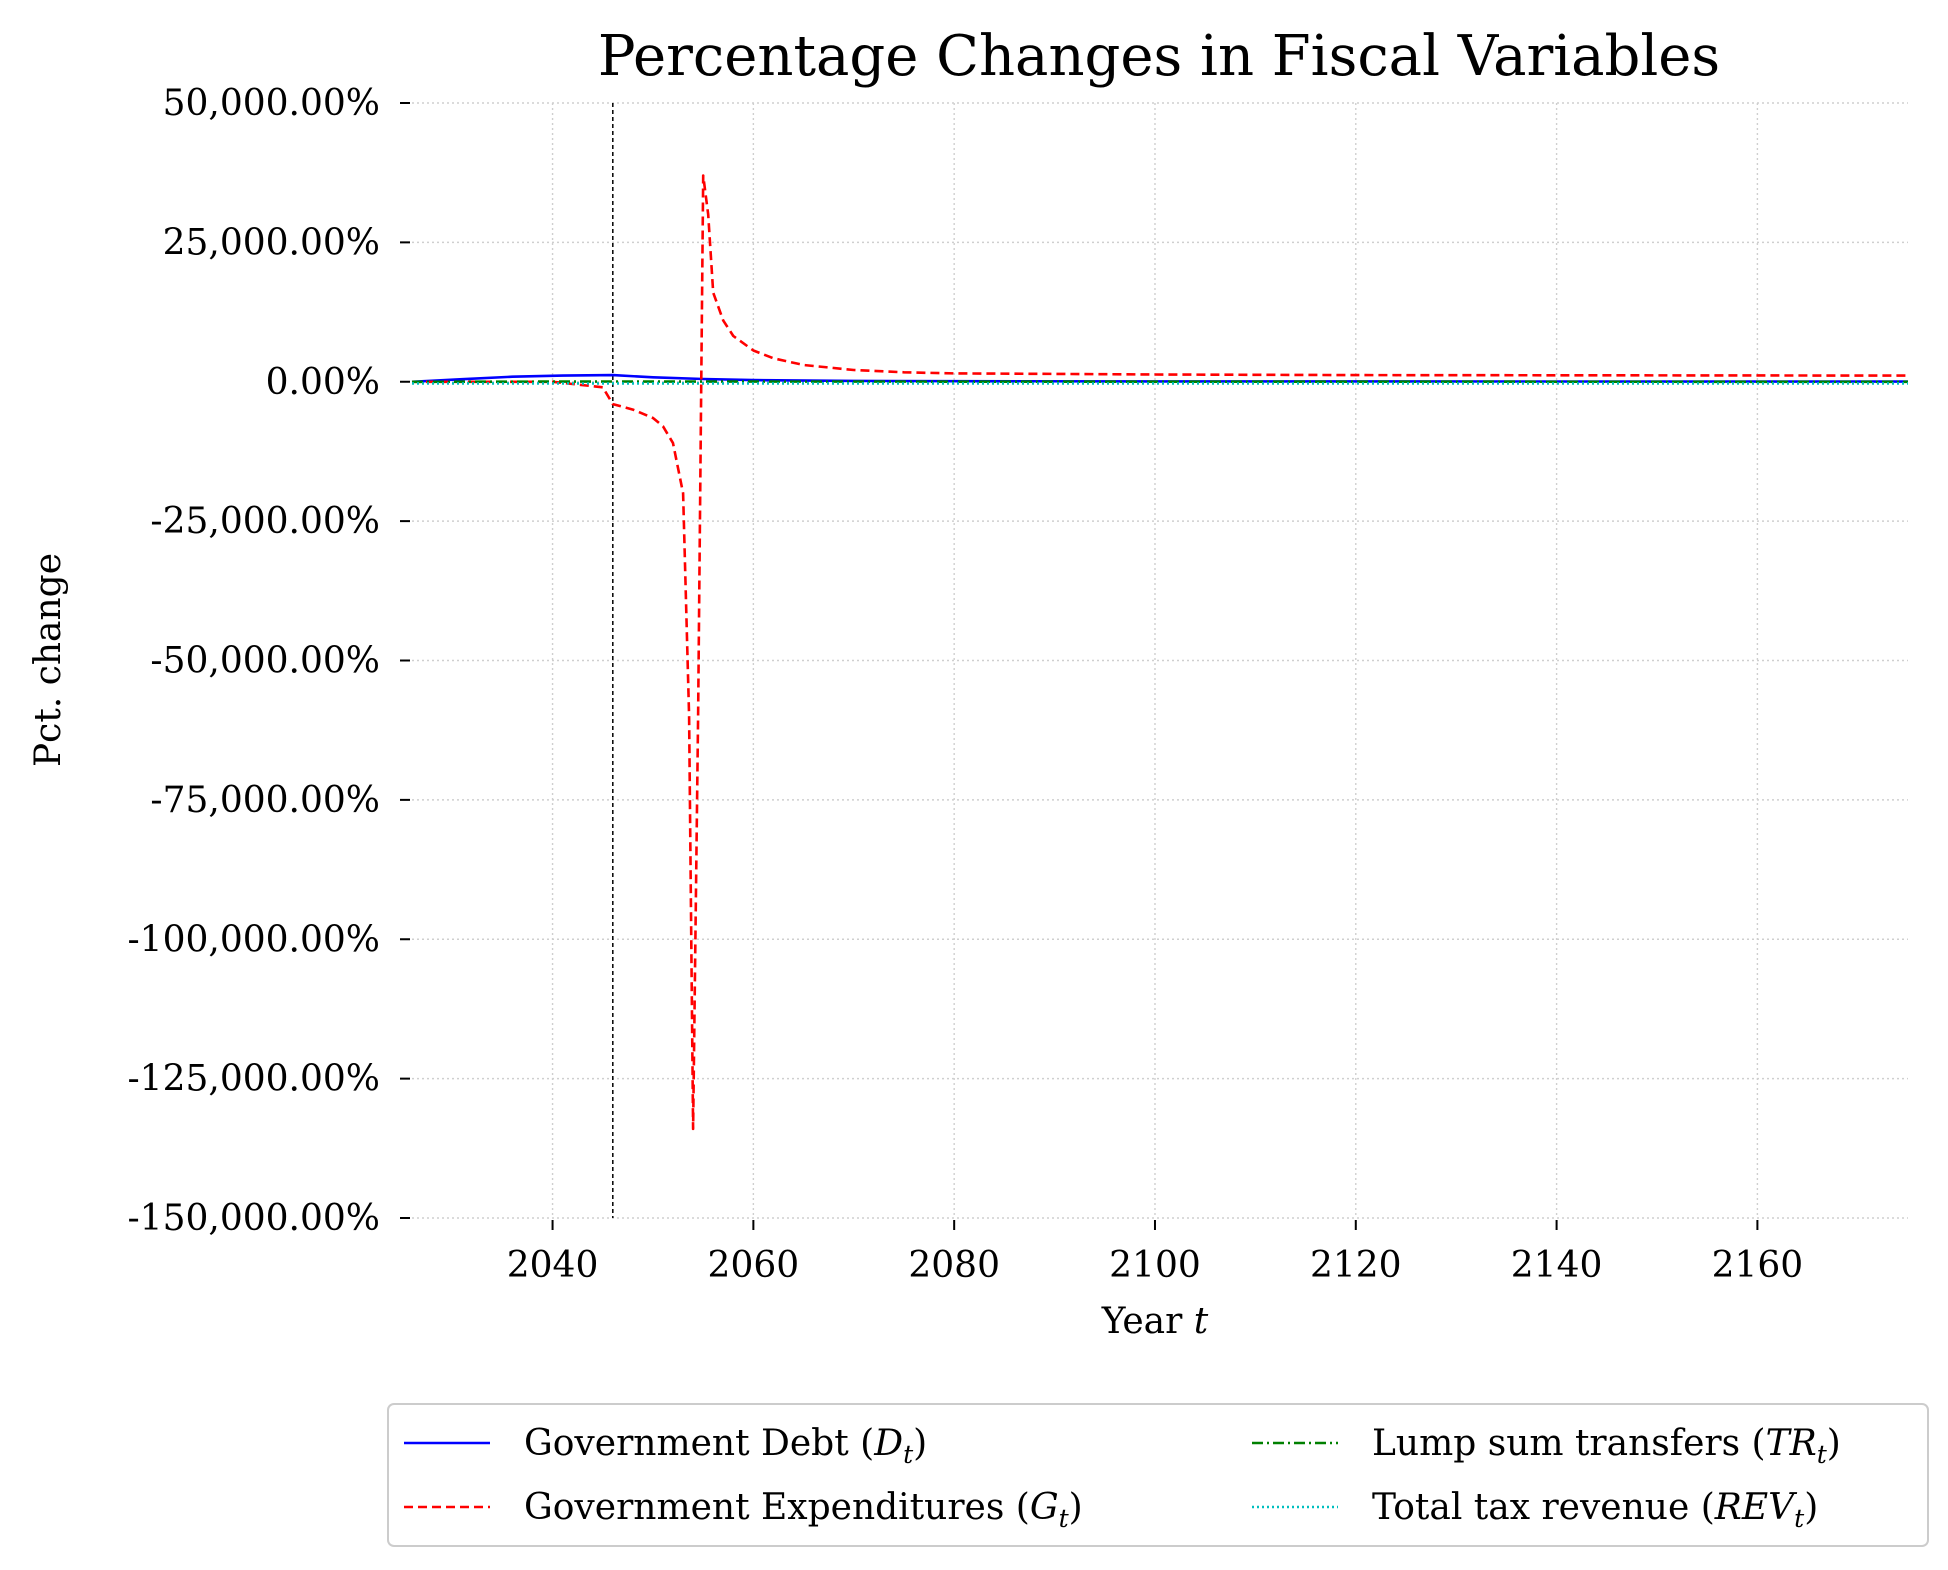 This screenshot has height=1570, width=1948. I want to click on legend-entry: Lump sum transfers (TRt), so click(1606, 1446).